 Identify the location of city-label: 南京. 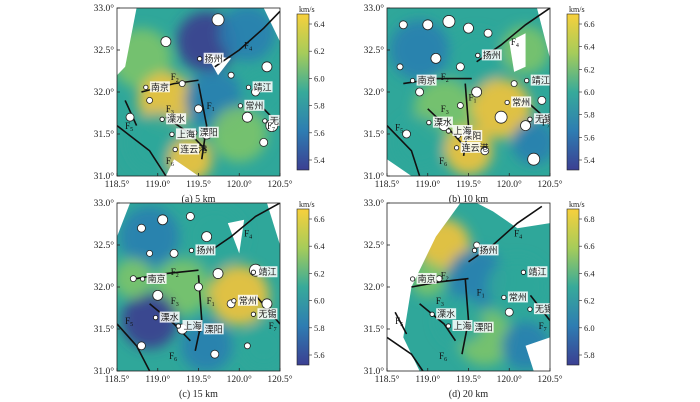
(160, 86).